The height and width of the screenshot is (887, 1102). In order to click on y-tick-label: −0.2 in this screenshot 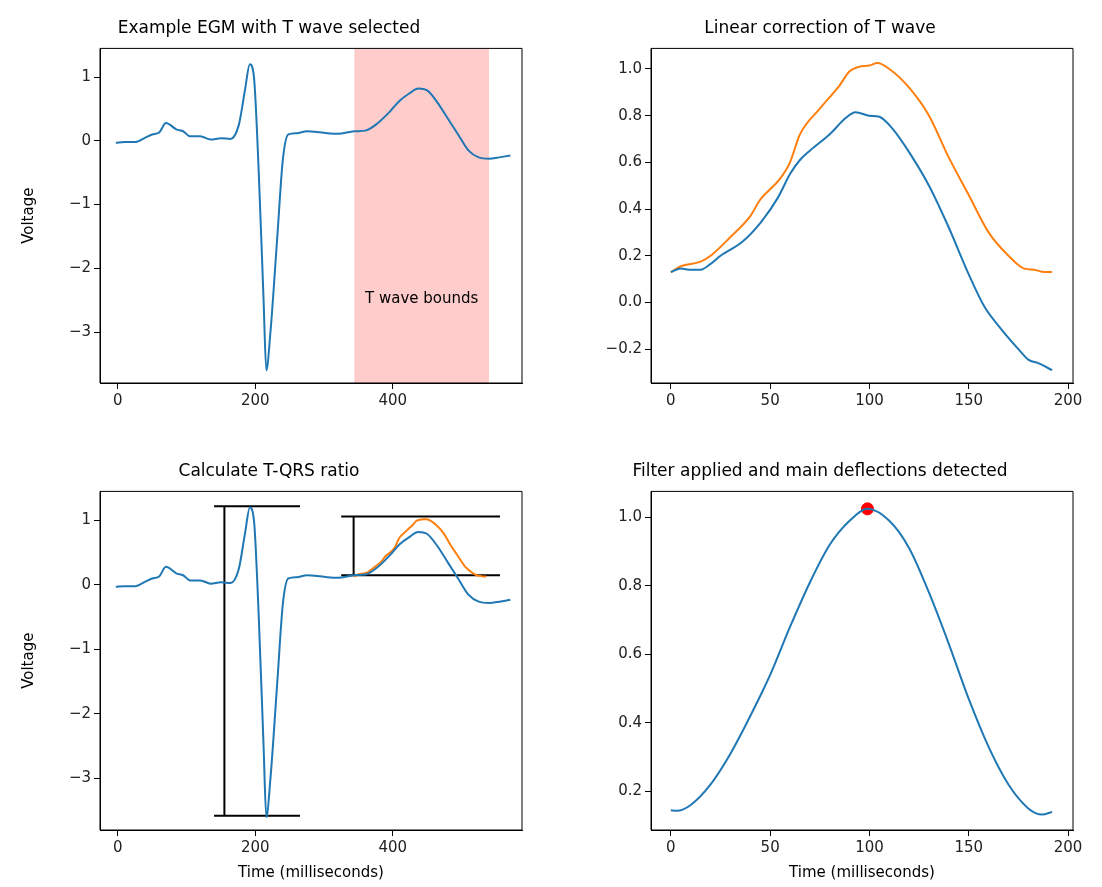, I will do `click(623, 348)`.